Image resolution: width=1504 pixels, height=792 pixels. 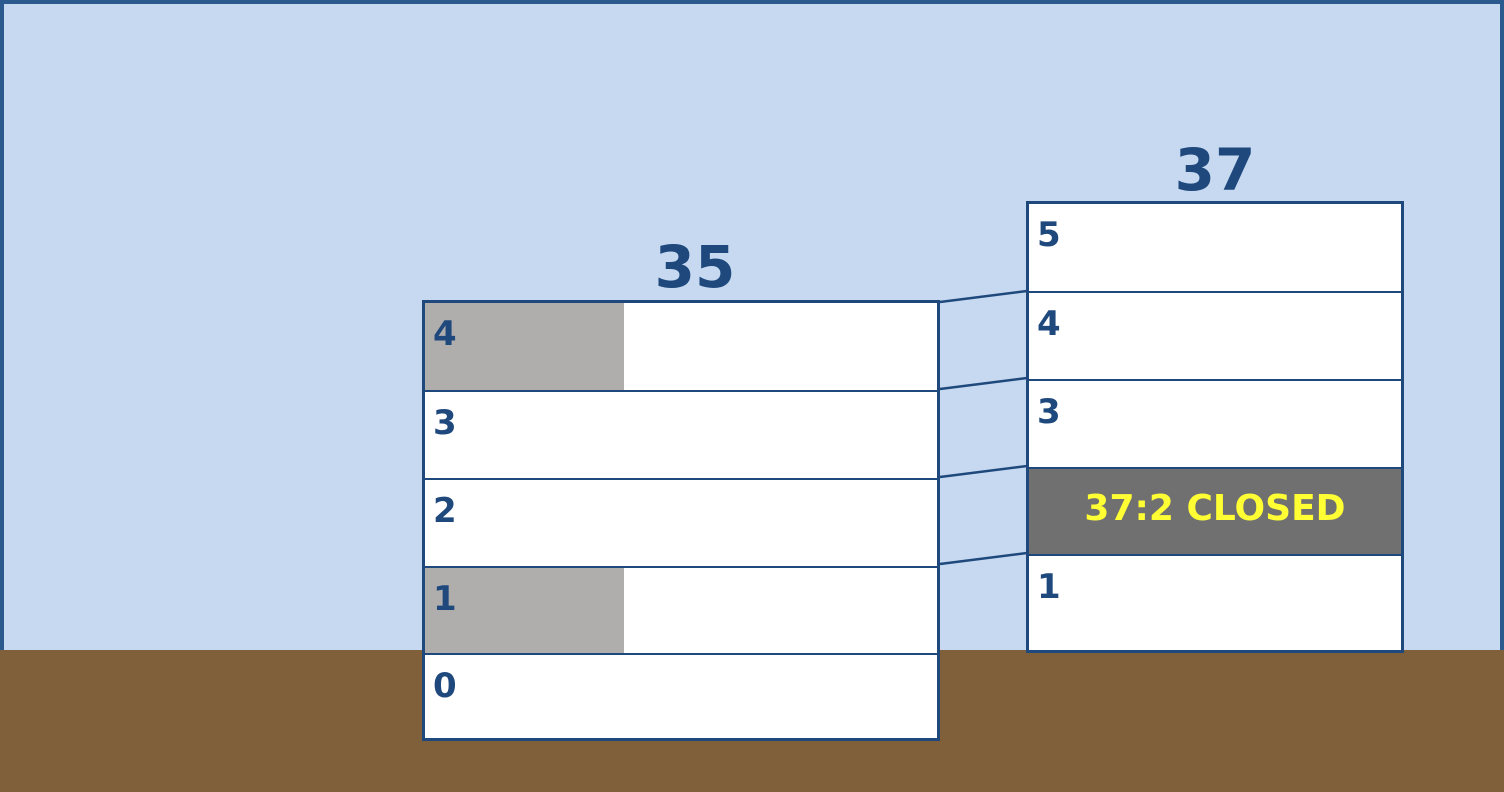 What do you see at coordinates (681, 610) in the screenshot?
I see `building-35-floor-1: 1` at bounding box center [681, 610].